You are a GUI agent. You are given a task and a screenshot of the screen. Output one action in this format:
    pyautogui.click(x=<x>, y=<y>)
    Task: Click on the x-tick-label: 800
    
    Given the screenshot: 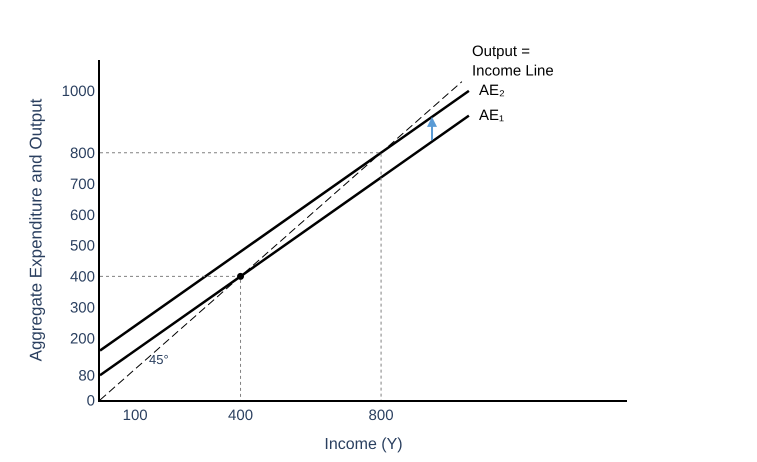 What is the action you would take?
    pyautogui.click(x=381, y=415)
    